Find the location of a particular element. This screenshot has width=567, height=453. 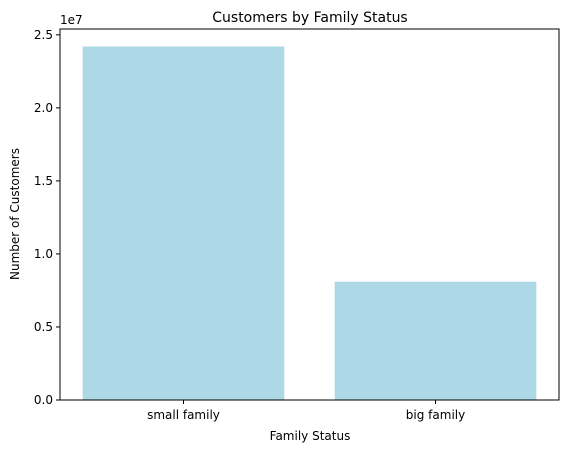

y-tick-label: 2.5 is located at coordinates (43, 35).